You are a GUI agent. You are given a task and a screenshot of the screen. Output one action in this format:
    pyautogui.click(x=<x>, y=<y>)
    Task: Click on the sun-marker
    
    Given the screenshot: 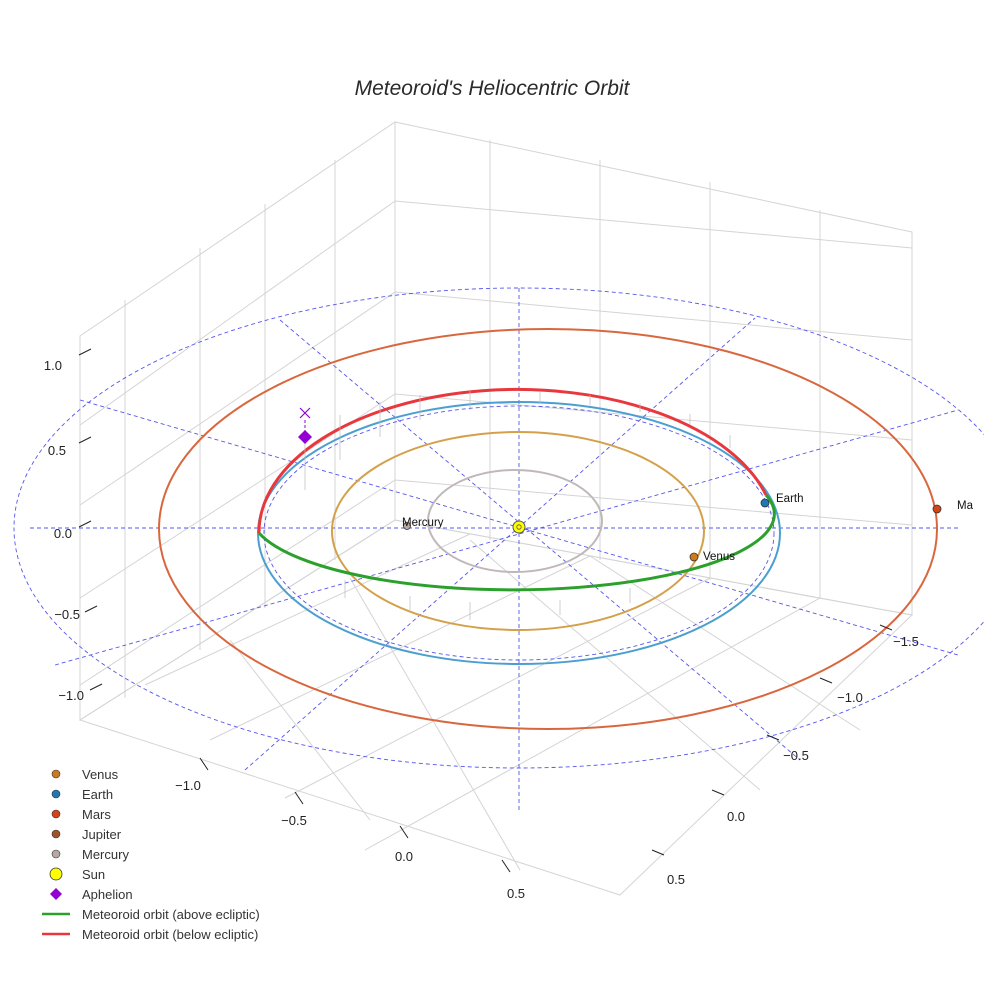 What is the action you would take?
    pyautogui.click(x=519, y=527)
    